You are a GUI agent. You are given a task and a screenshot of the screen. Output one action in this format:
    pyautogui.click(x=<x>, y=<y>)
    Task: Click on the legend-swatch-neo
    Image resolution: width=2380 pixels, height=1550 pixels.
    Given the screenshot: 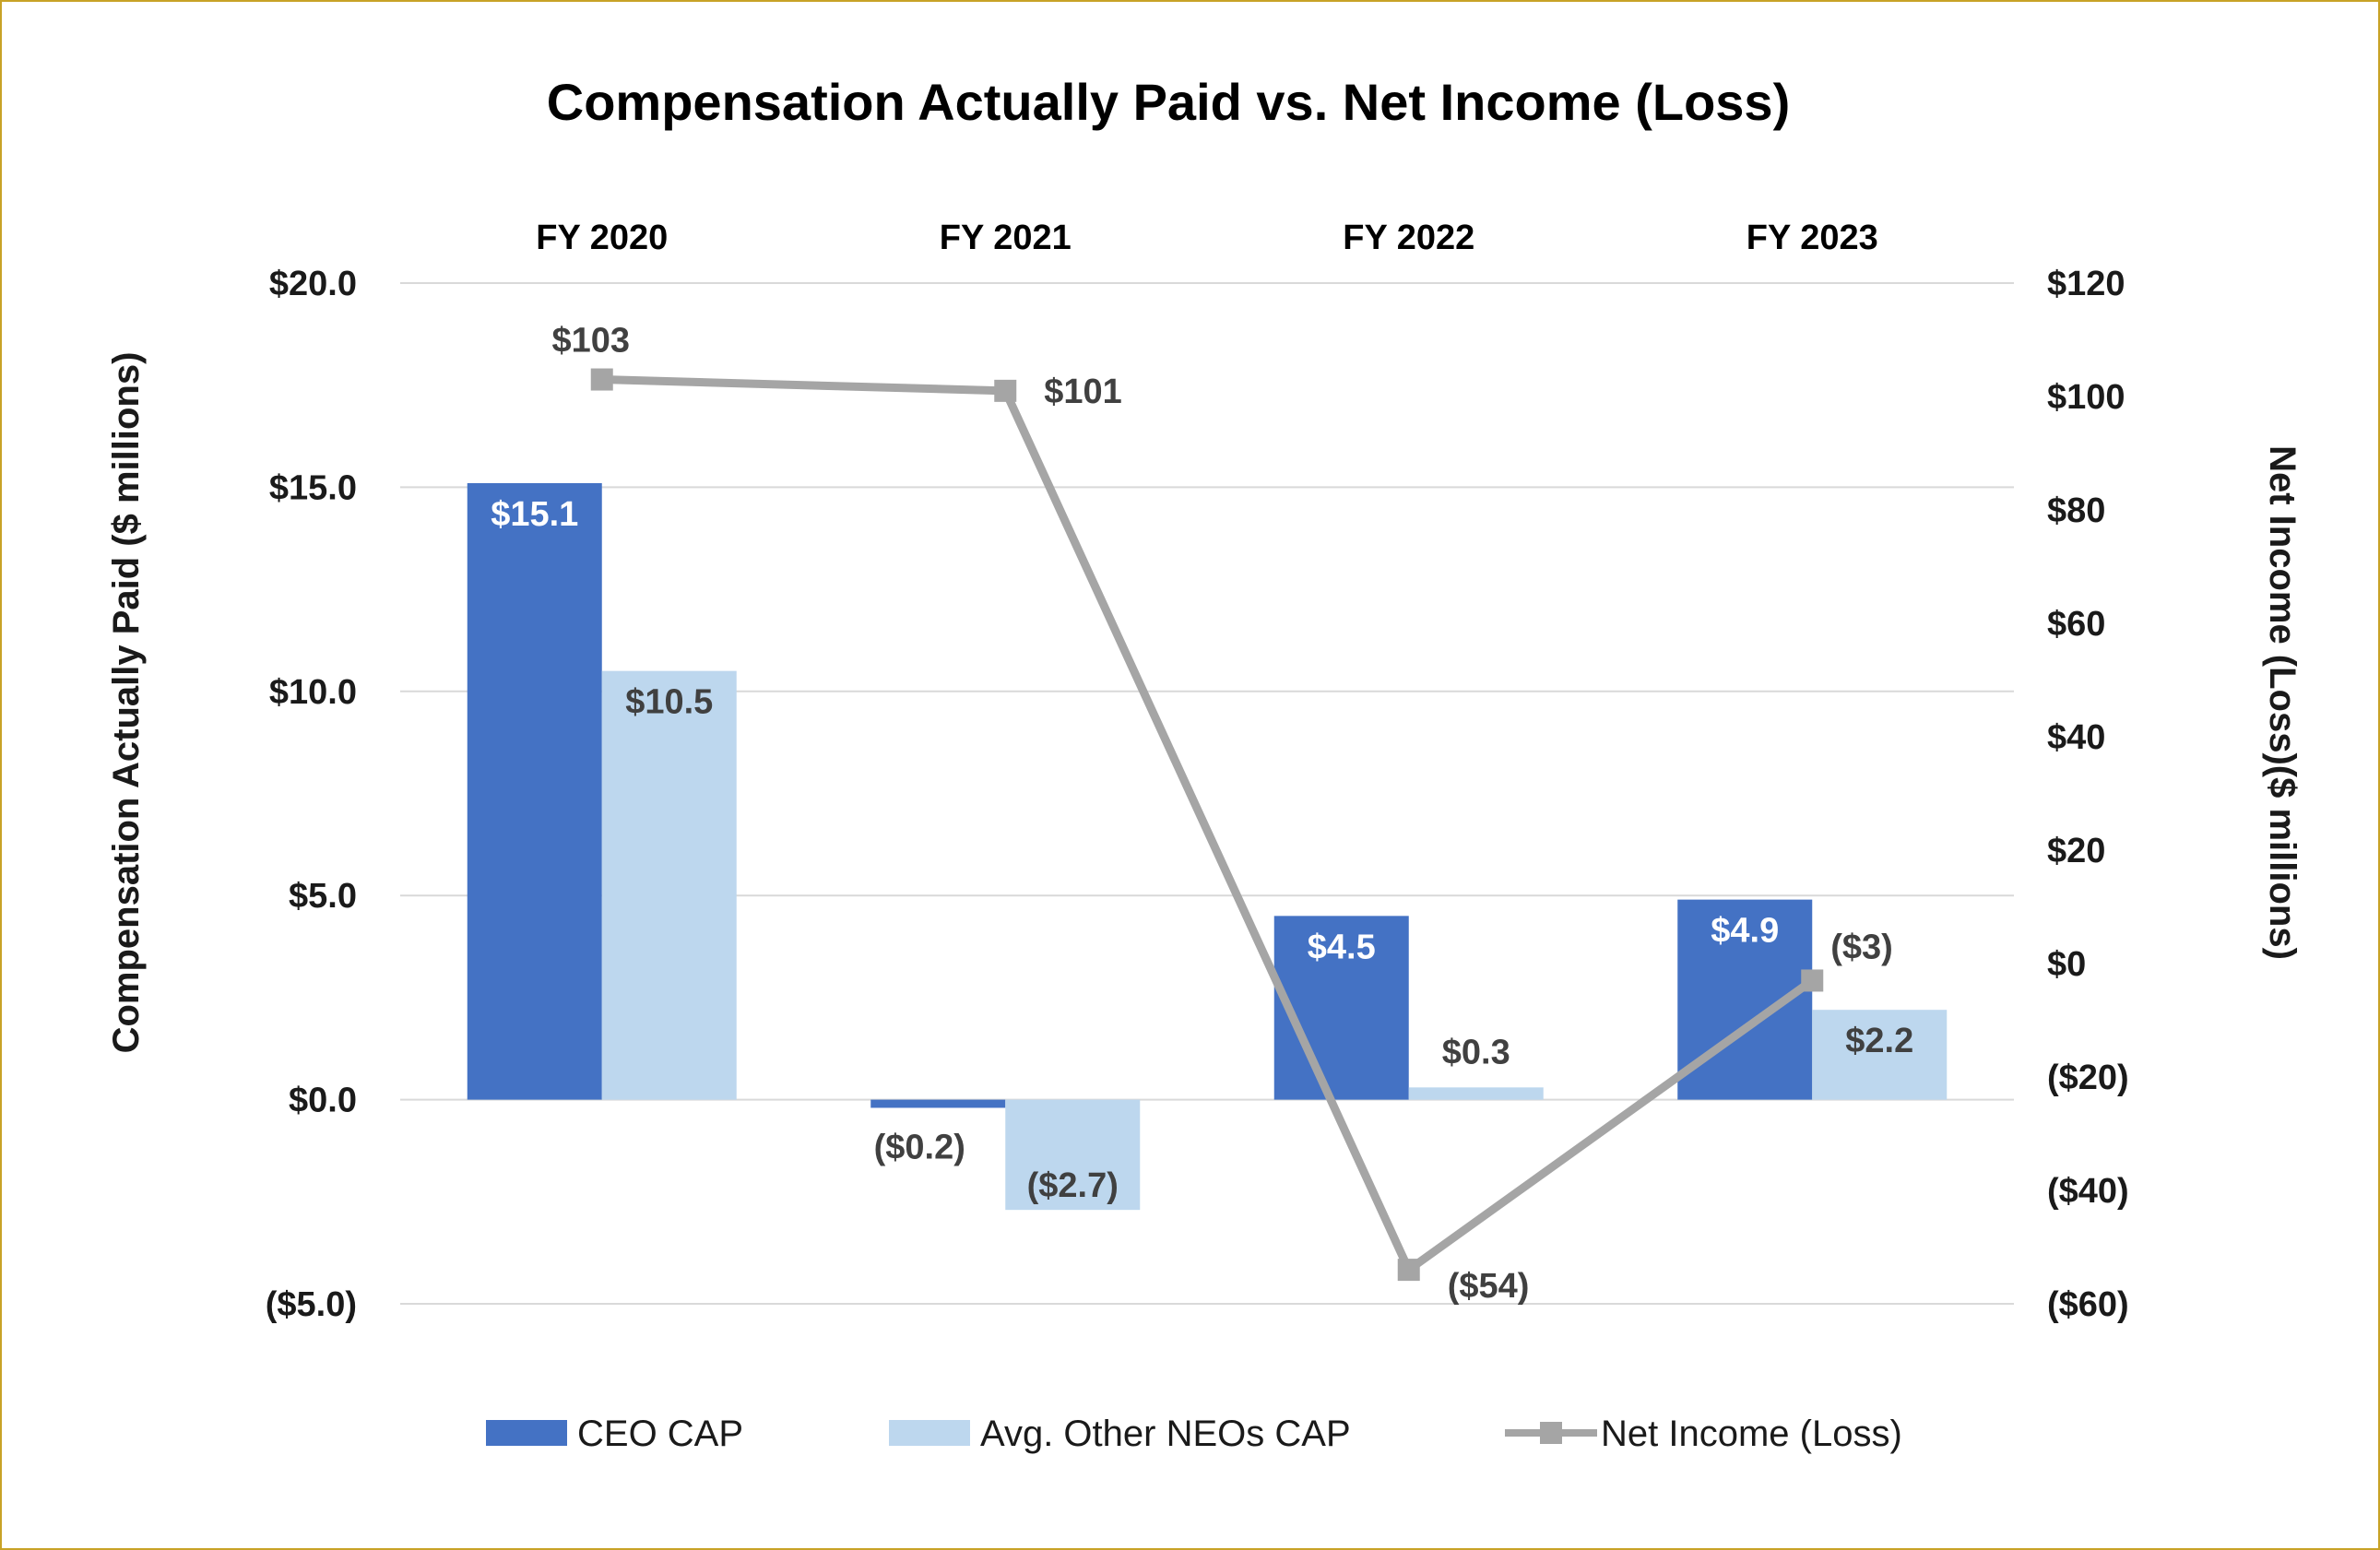 What is the action you would take?
    pyautogui.click(x=929, y=1433)
    